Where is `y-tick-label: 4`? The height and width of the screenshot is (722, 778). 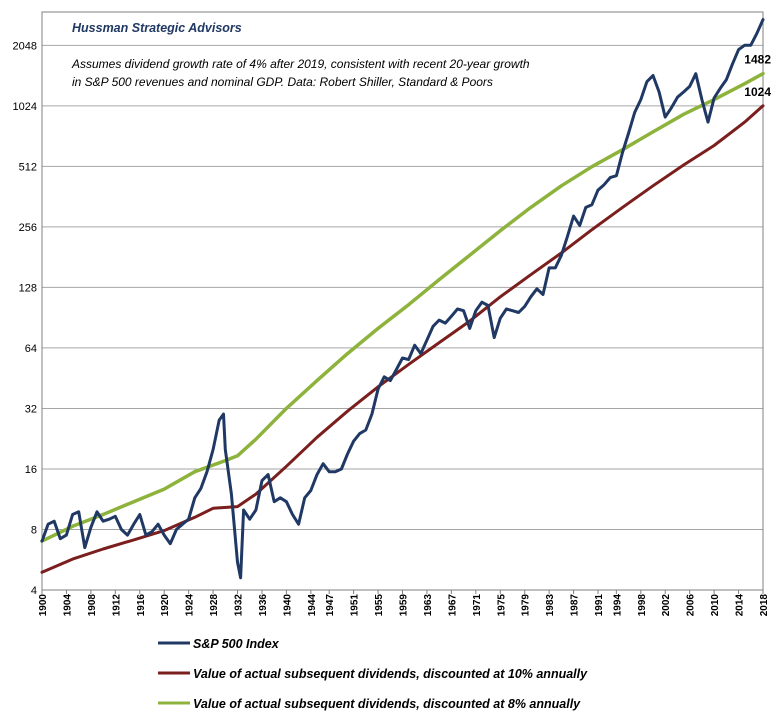 y-tick-label: 4 is located at coordinates (34, 591).